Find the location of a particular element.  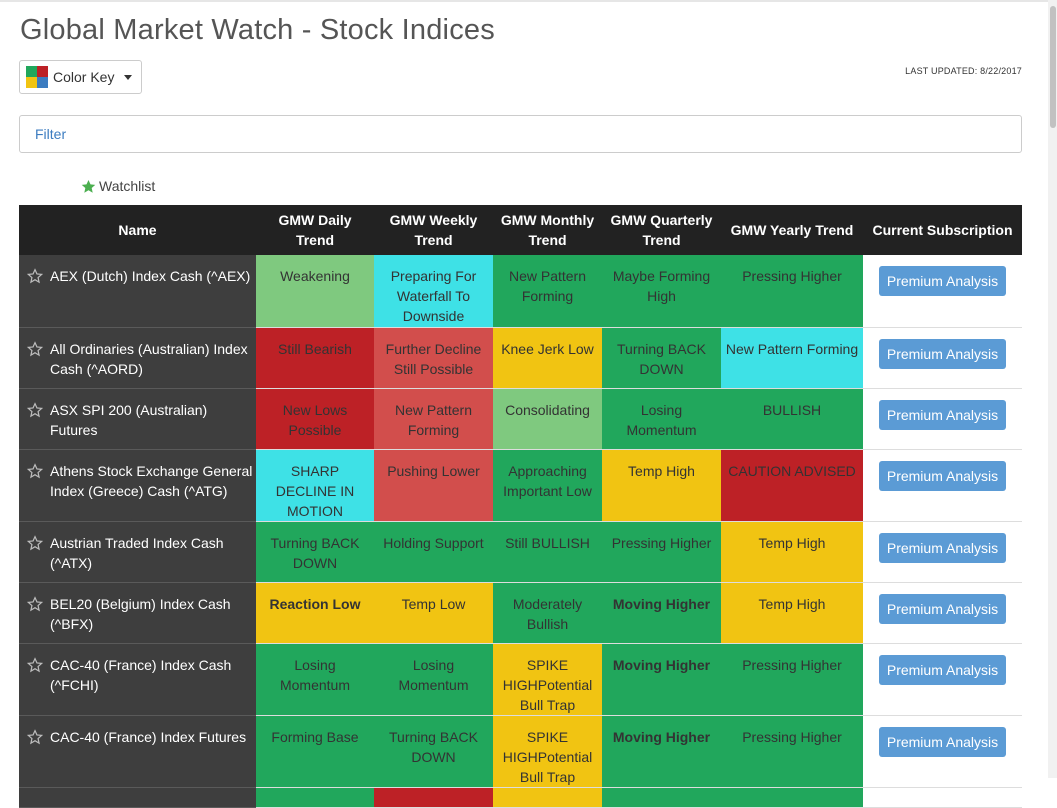

color-key-label: Color Key is located at coordinates (84, 77).